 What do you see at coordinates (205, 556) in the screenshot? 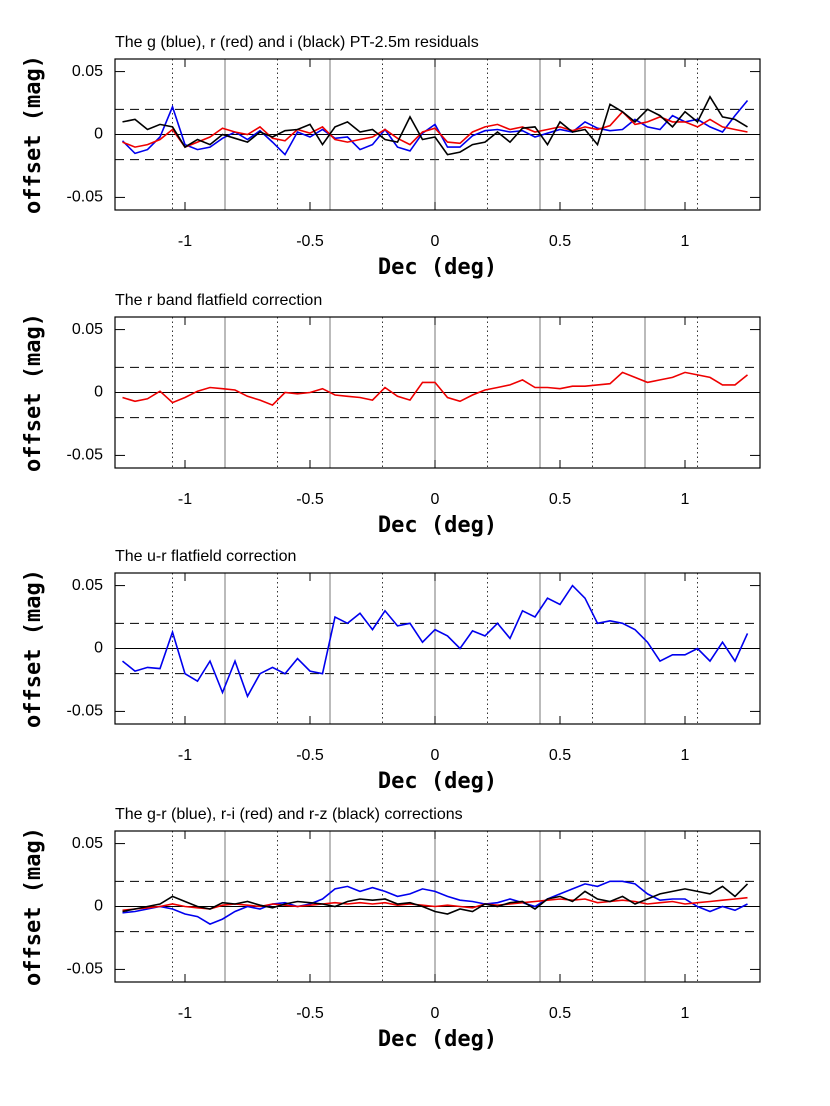
I see `panel-title: The u-r flatfield correction` at bounding box center [205, 556].